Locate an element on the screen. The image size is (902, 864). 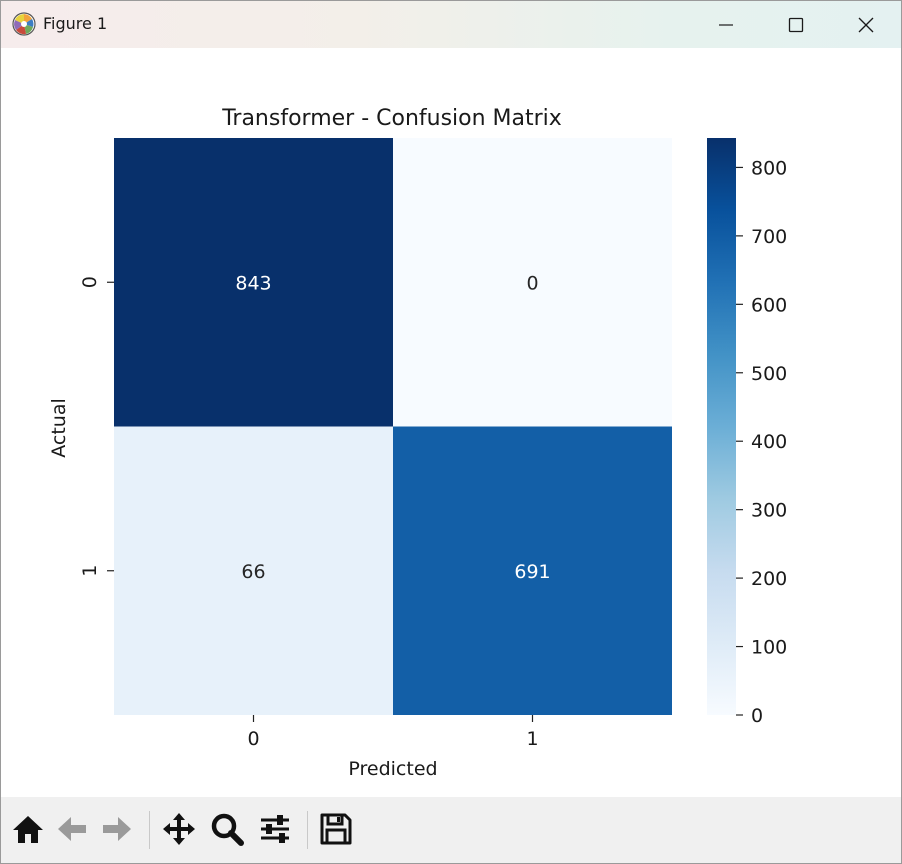
back-arrow-icon is located at coordinates (72, 829).